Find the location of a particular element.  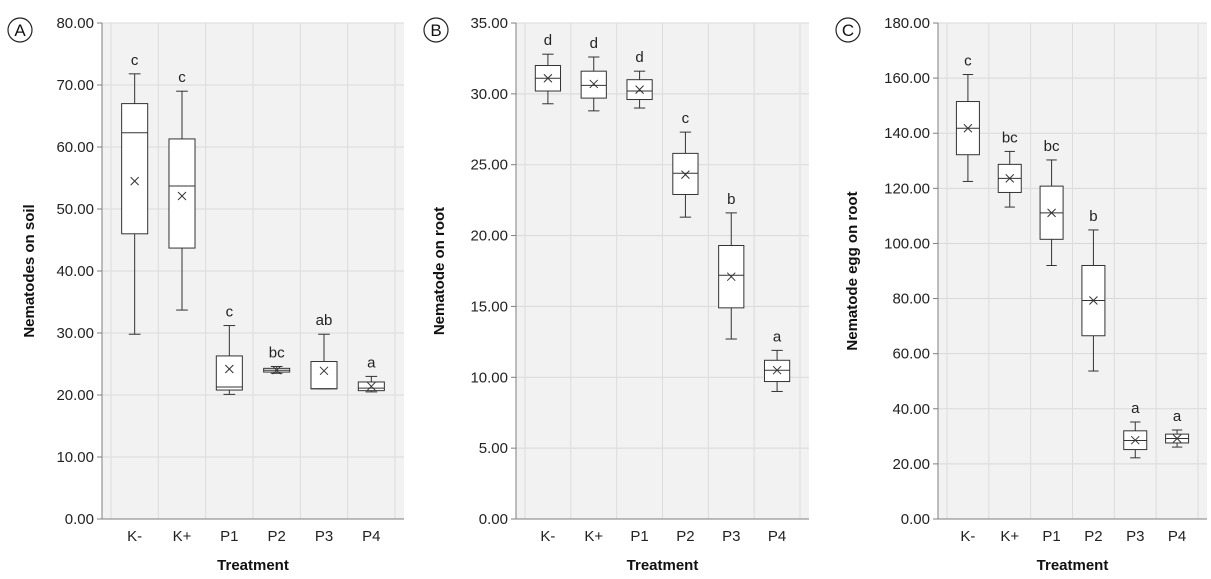

box-K+: bc is located at coordinates (1009, 168).